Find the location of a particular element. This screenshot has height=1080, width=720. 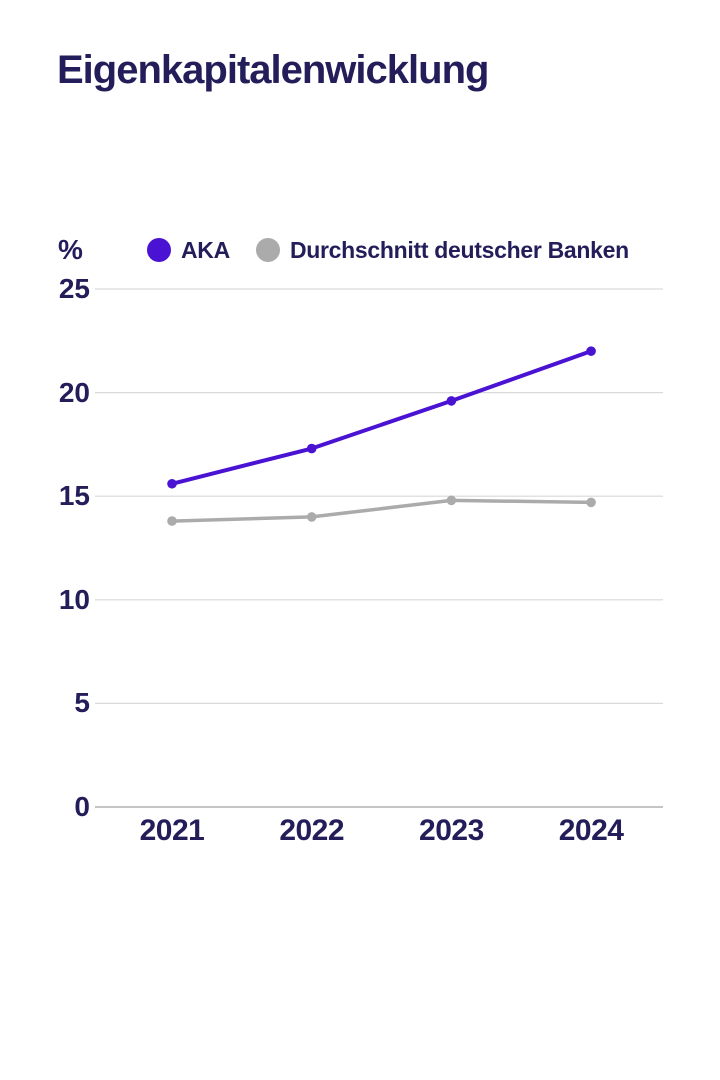

y-tick-label: 15 is located at coordinates (74, 496).